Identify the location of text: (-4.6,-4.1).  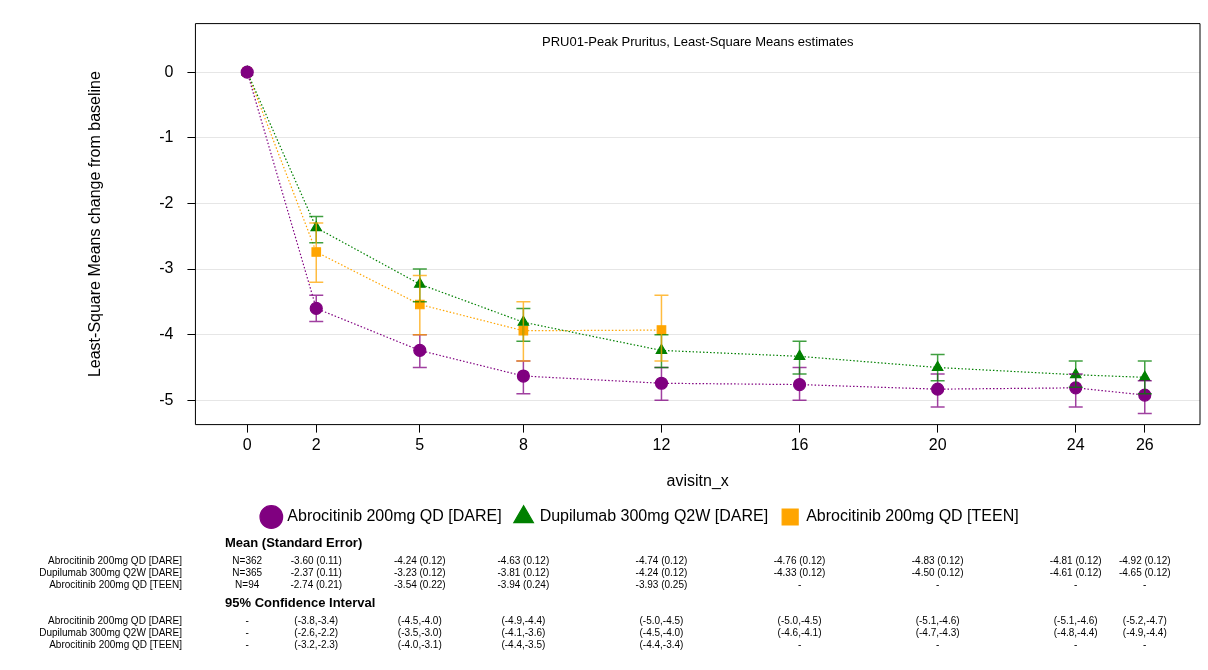
(799, 632).